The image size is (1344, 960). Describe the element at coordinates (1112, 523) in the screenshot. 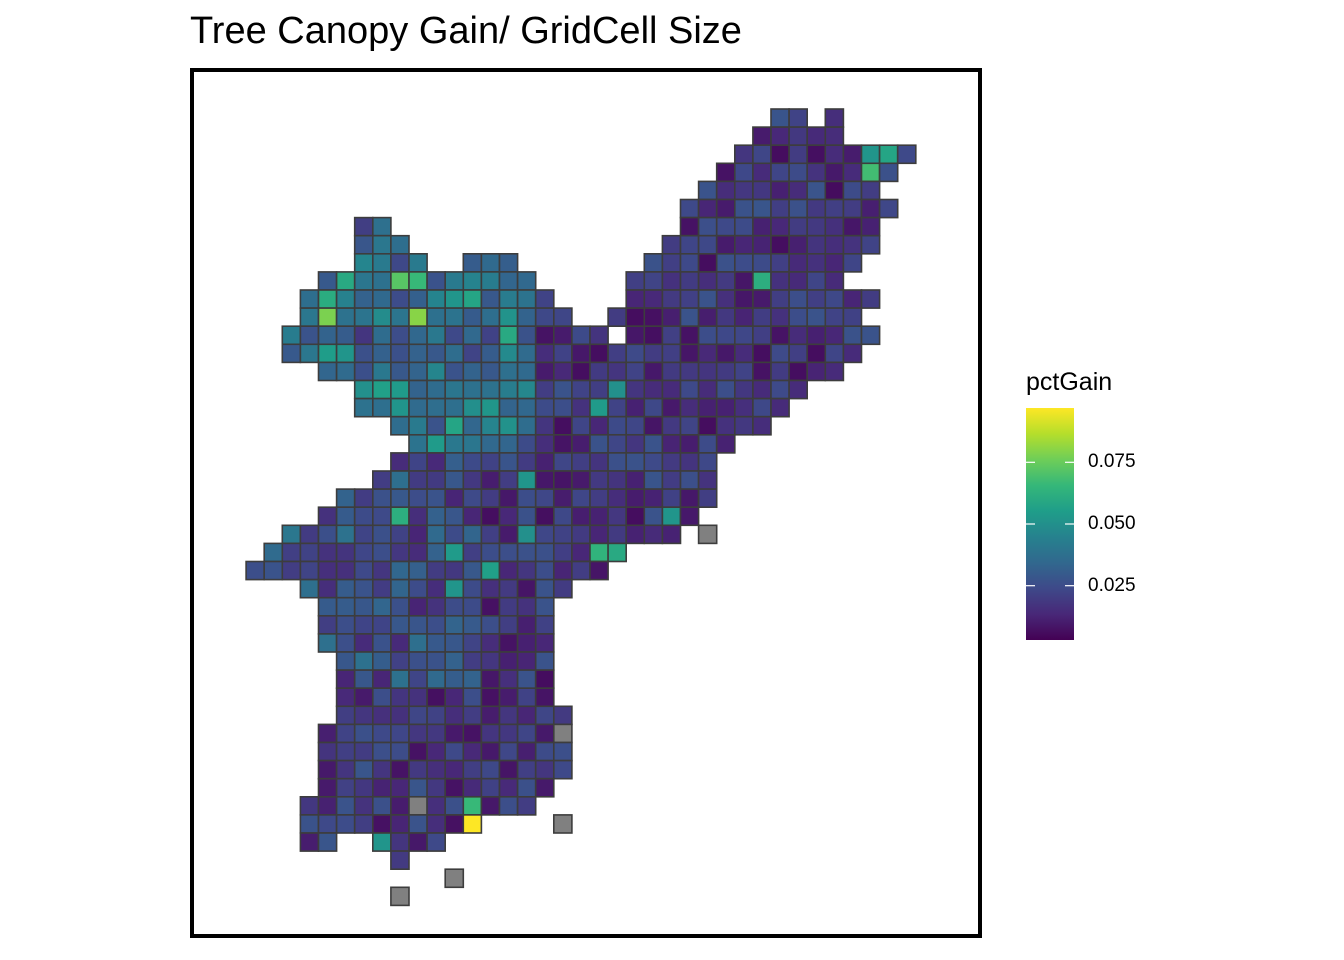

I see `legend-tick-label: 0.050` at that location.